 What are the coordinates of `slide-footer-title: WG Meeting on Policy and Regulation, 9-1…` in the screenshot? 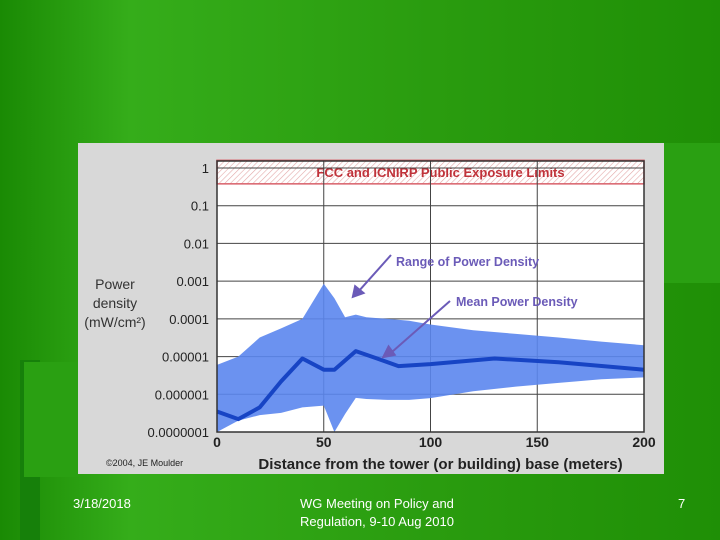 It's located at (400, 513).